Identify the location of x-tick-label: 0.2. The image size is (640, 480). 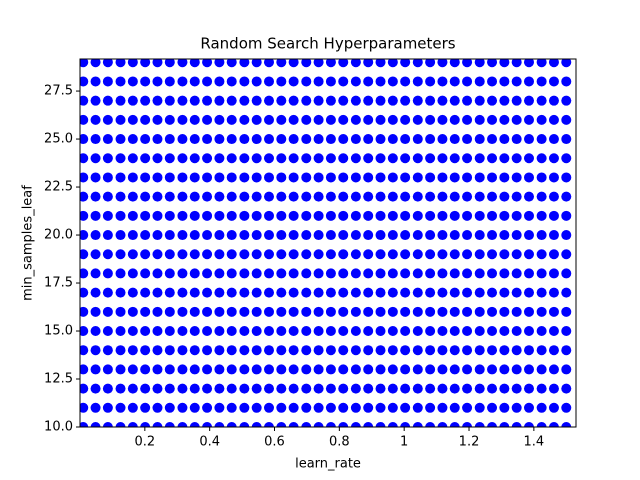
(144, 442).